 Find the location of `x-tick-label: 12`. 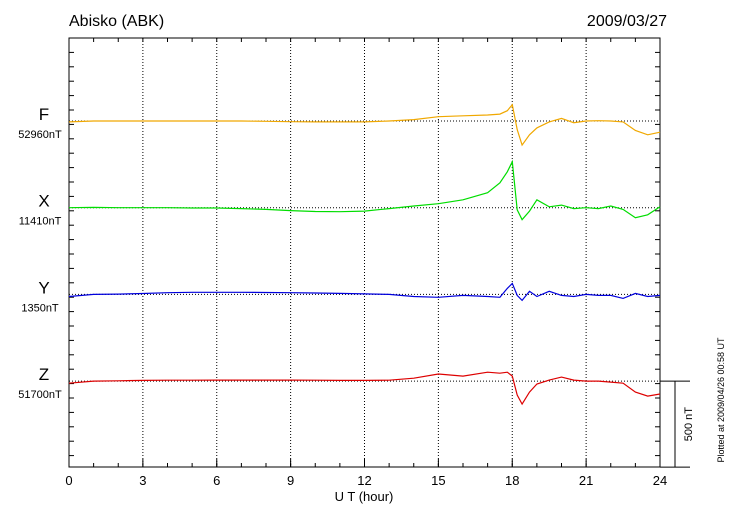

x-tick-label: 12 is located at coordinates (364, 480).